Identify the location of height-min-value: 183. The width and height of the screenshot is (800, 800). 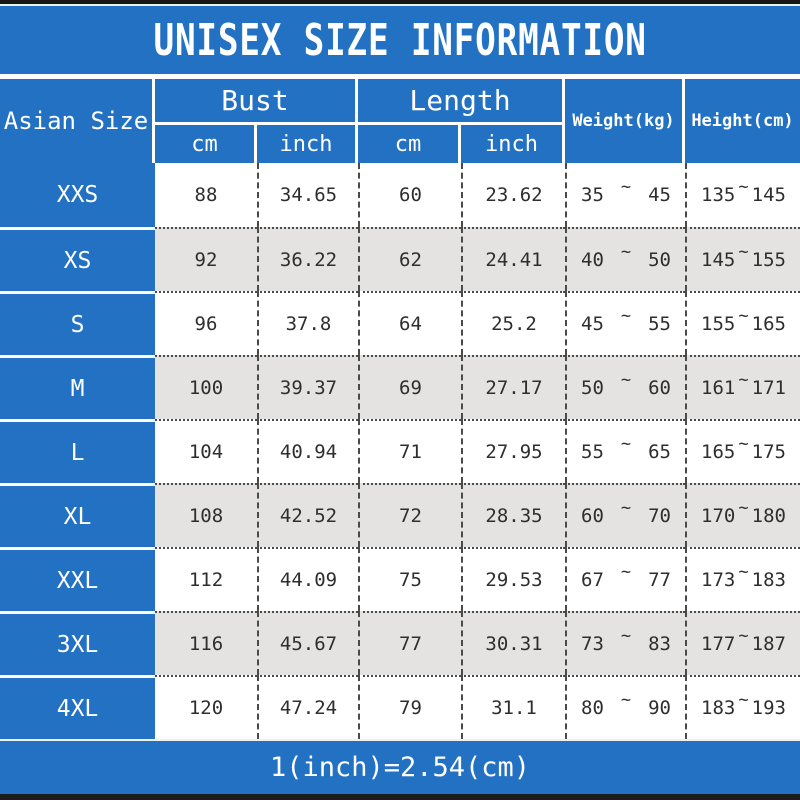
(718, 708).